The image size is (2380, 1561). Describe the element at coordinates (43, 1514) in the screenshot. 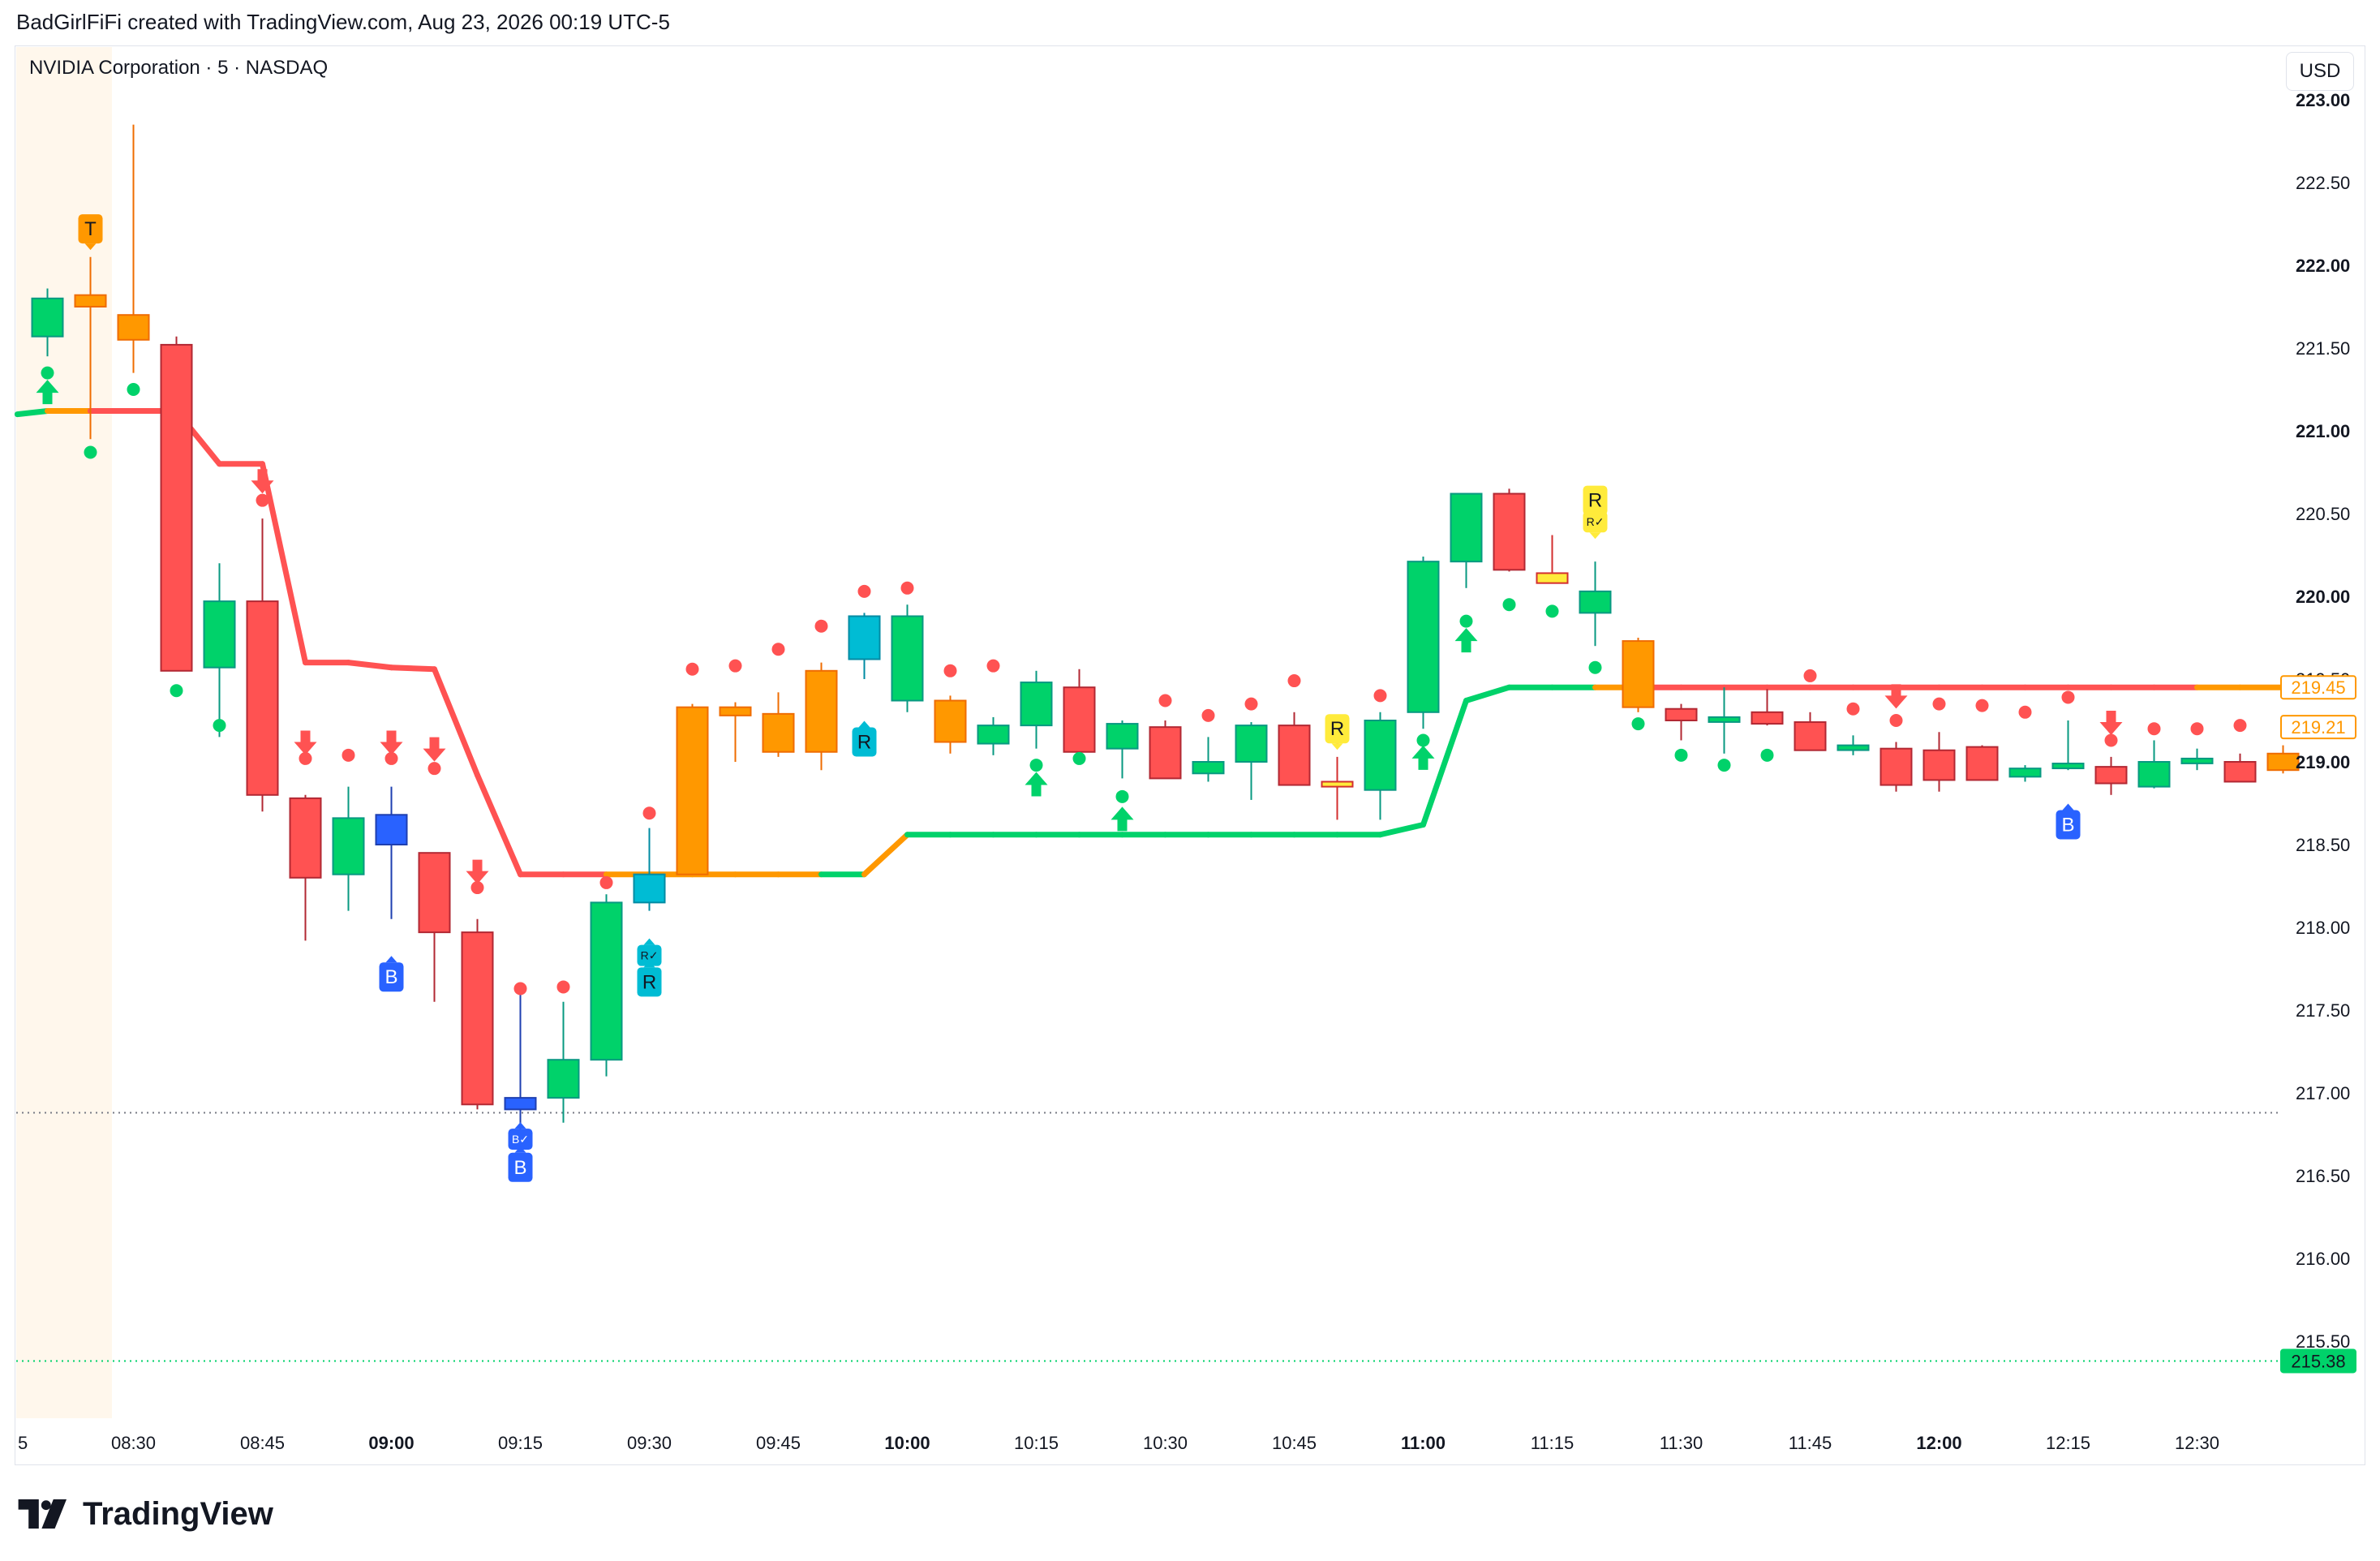

I see `tradingview-logo-icon` at that location.